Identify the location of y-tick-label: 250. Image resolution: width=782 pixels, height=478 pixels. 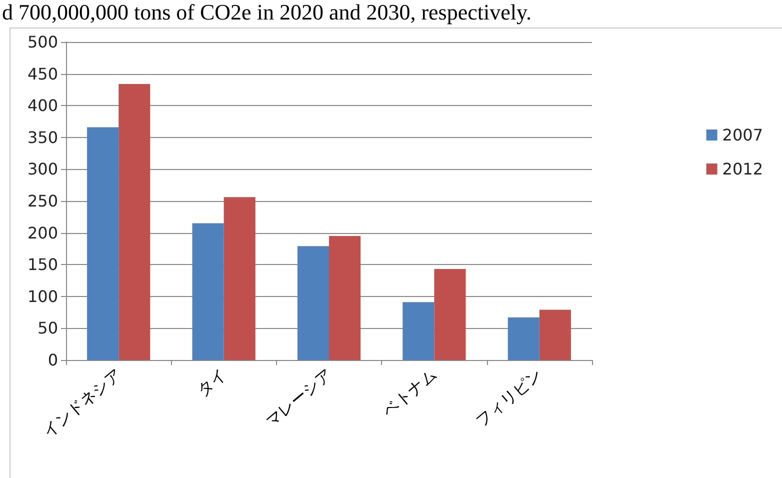
(42, 201).